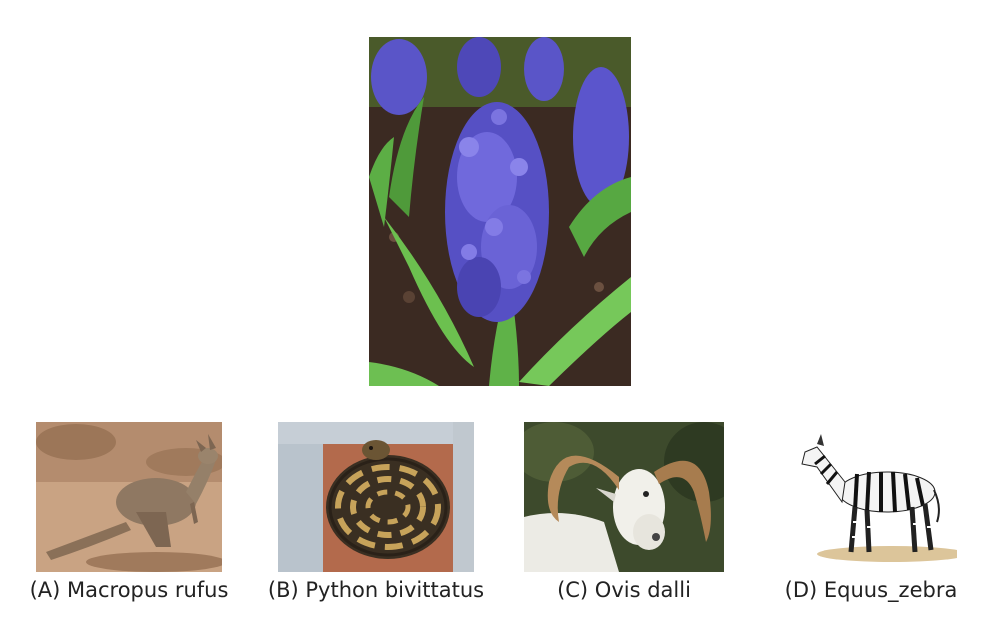  I want to click on option-b: (B) Python bivittatus, so click(376, 518).